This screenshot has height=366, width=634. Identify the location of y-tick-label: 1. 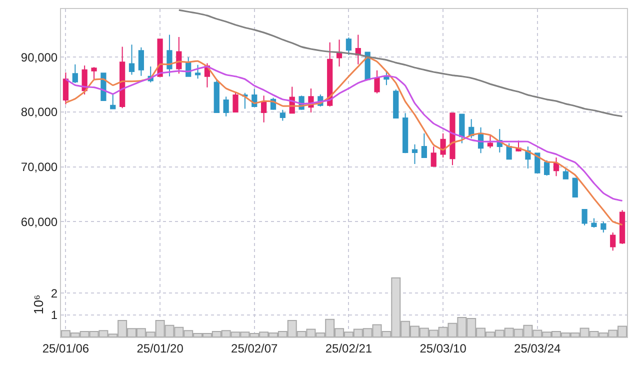
(54, 315).